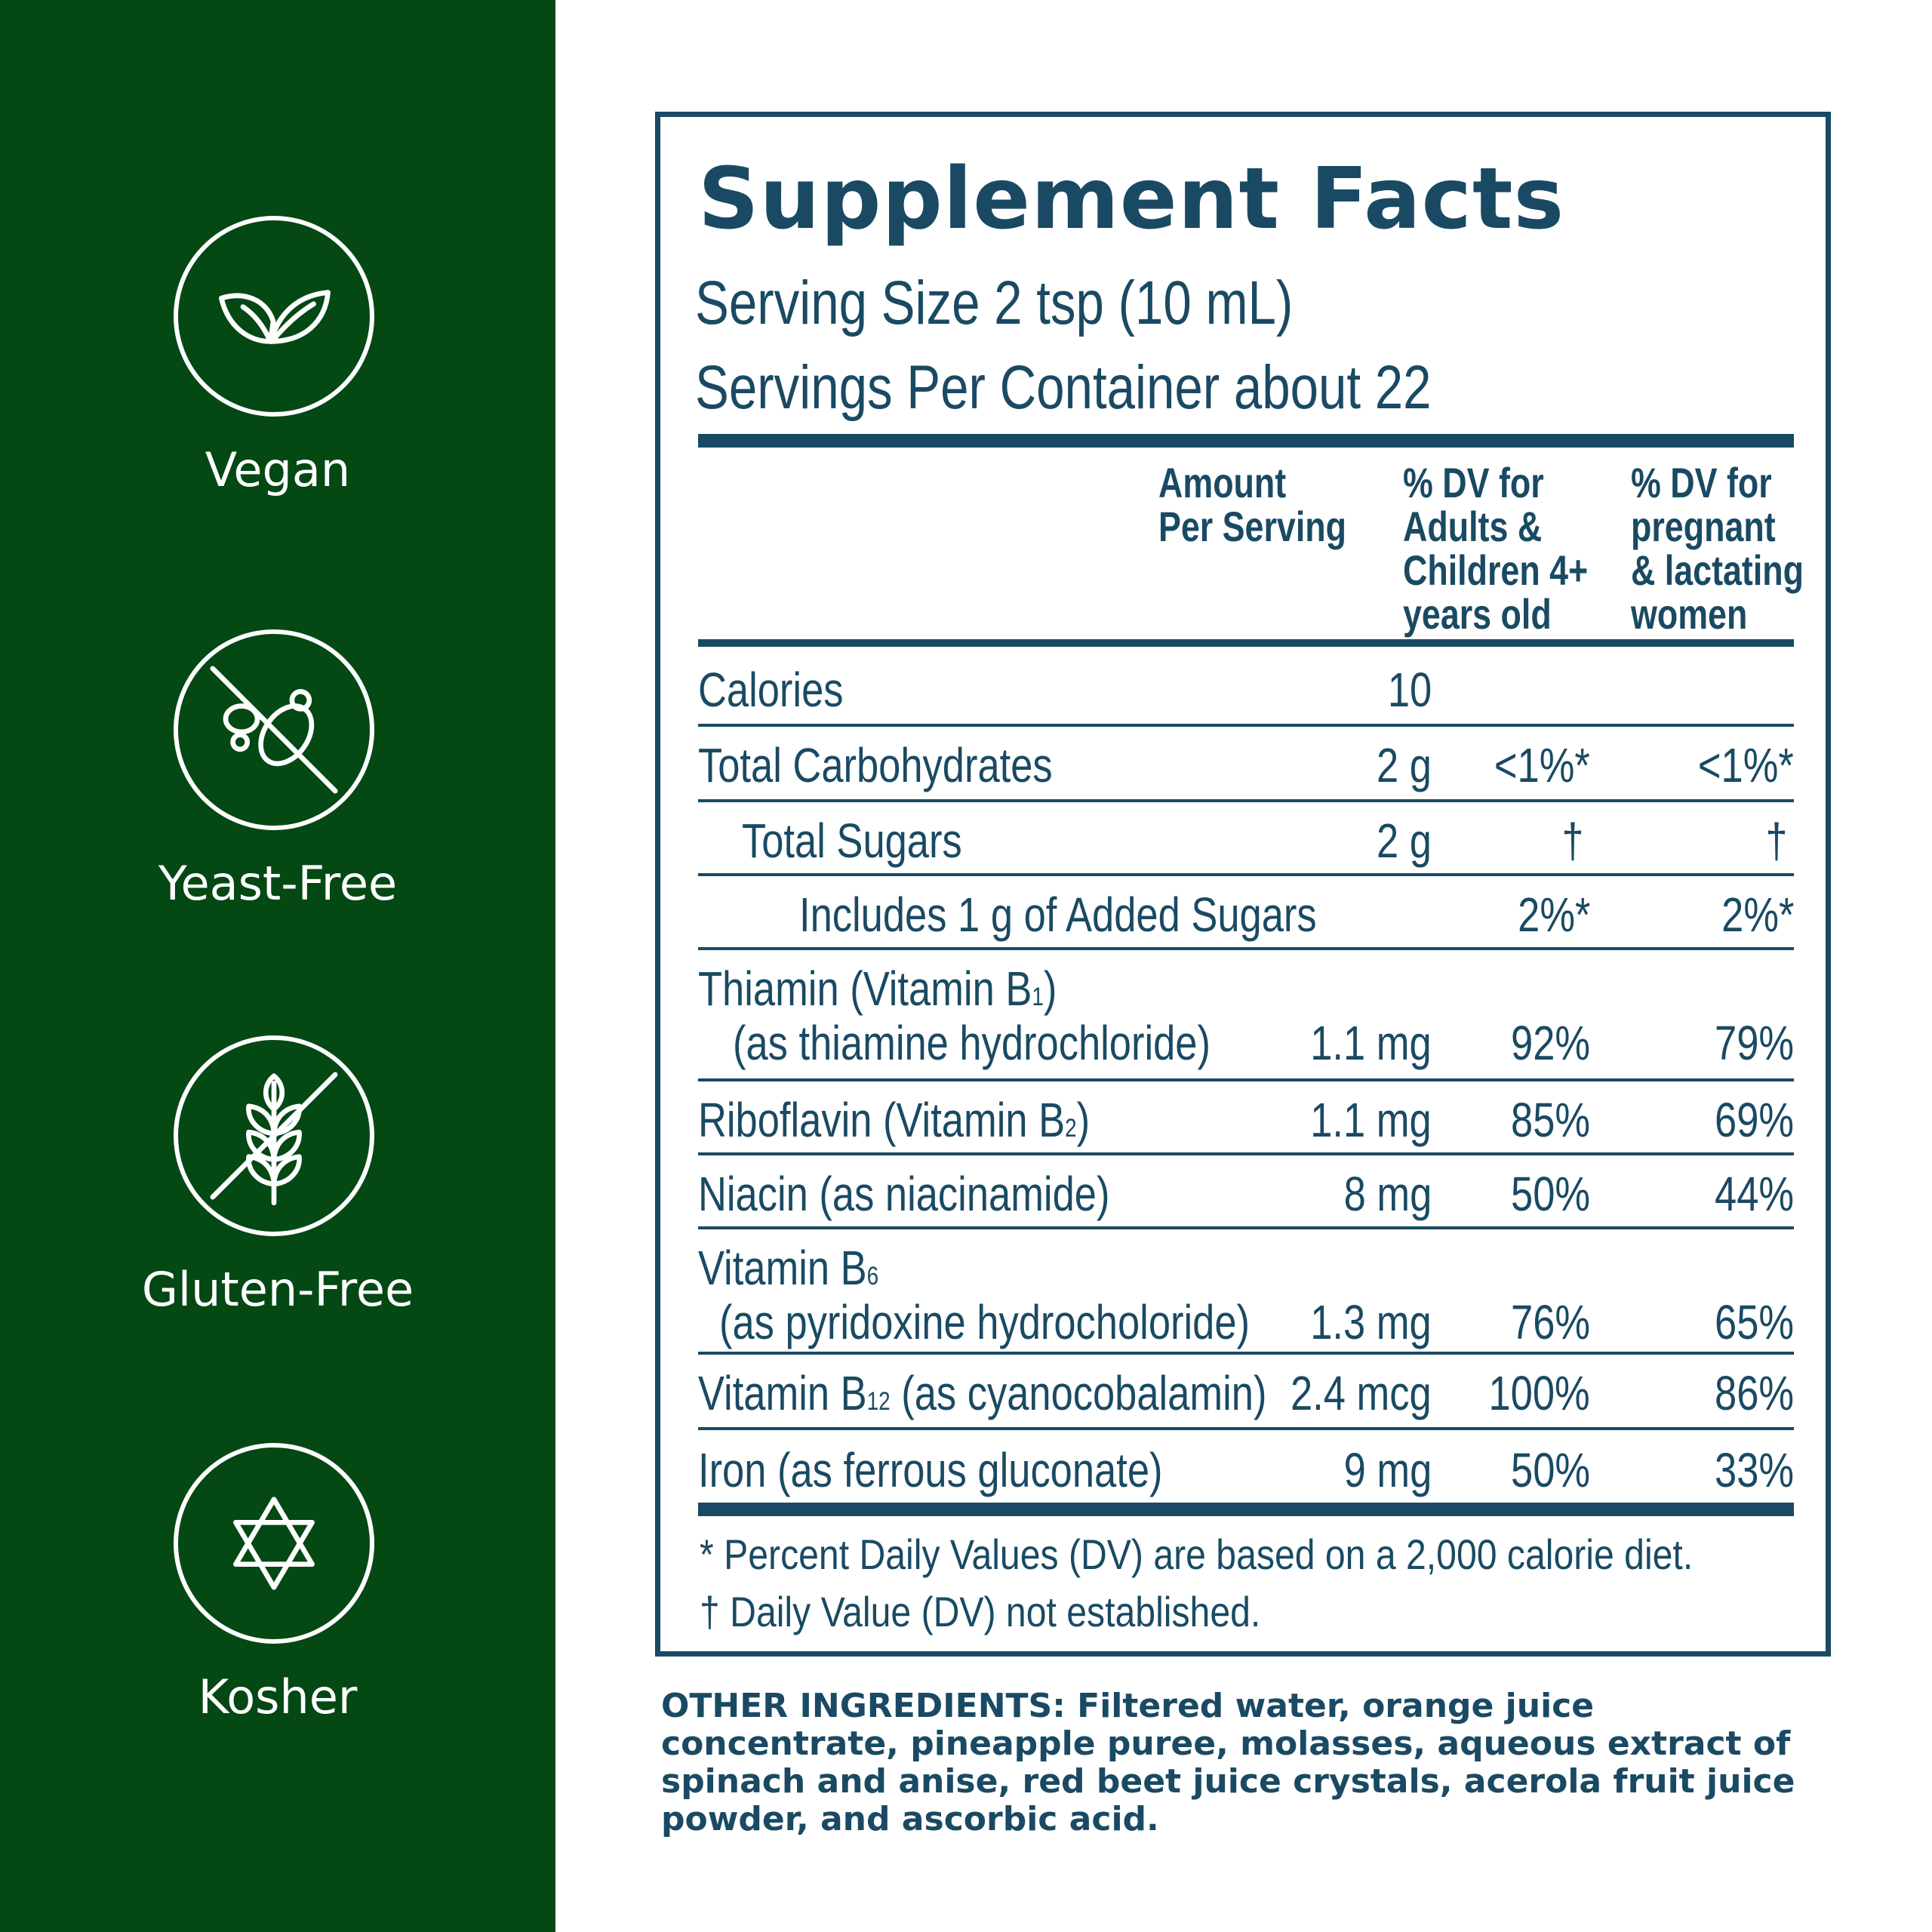 The image size is (1932, 1932). What do you see at coordinates (278, 883) in the screenshot?
I see `badge-label: Yeast-Free` at bounding box center [278, 883].